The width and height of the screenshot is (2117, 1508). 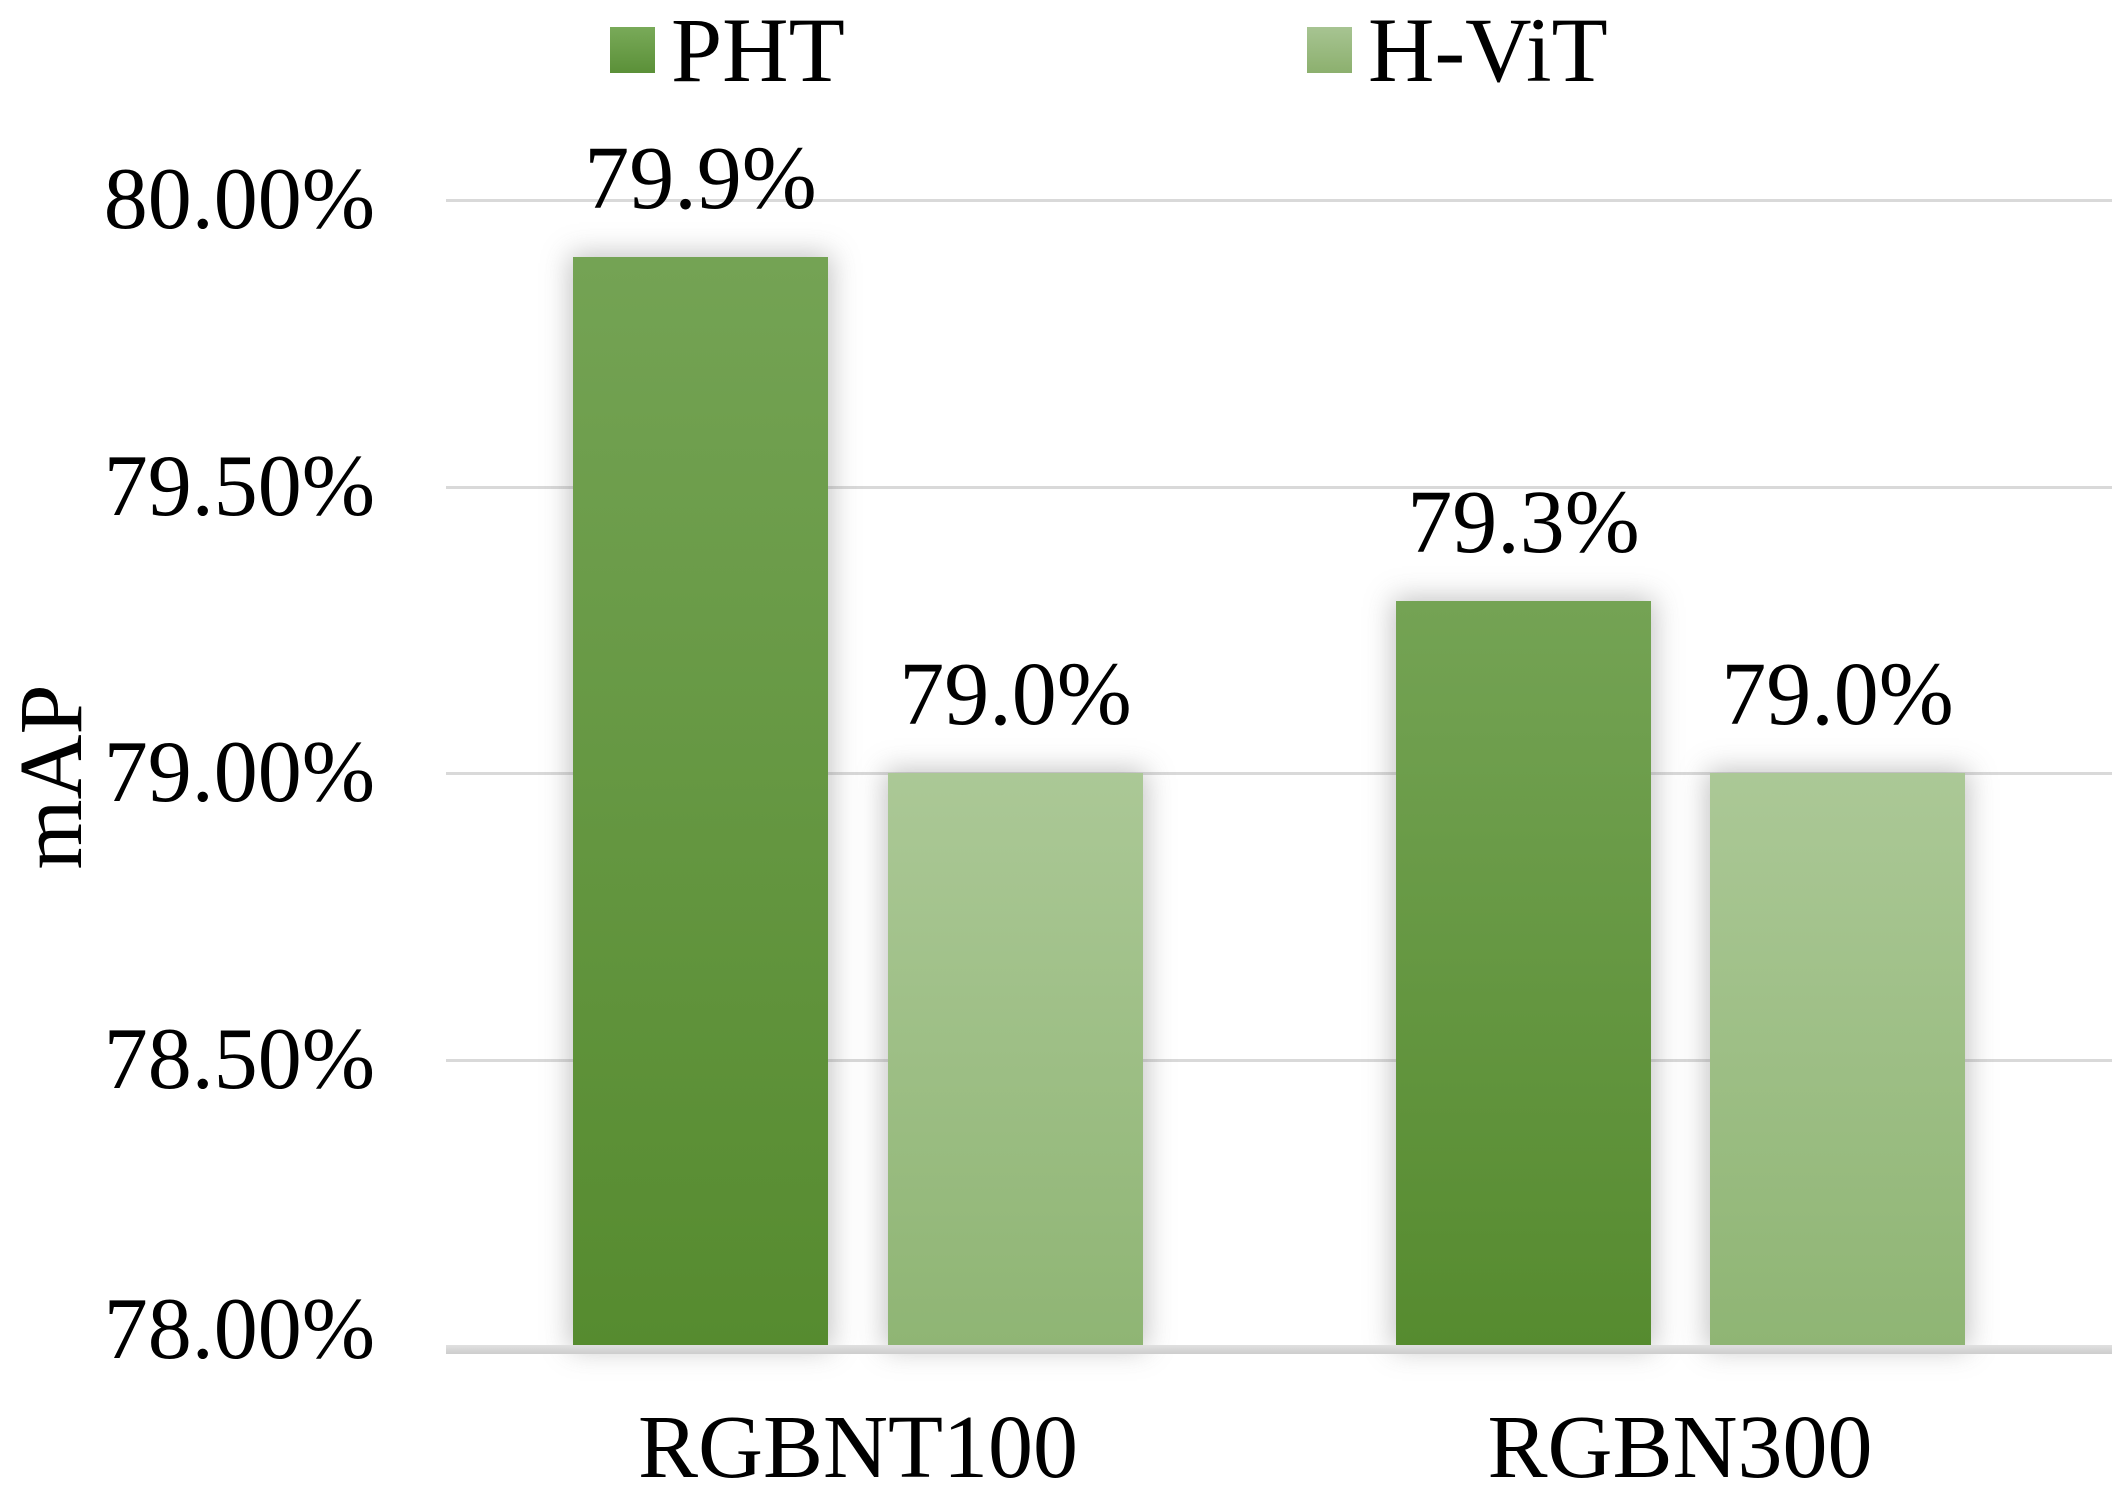 I want to click on legend-item-pht: PHT, so click(x=727, y=50).